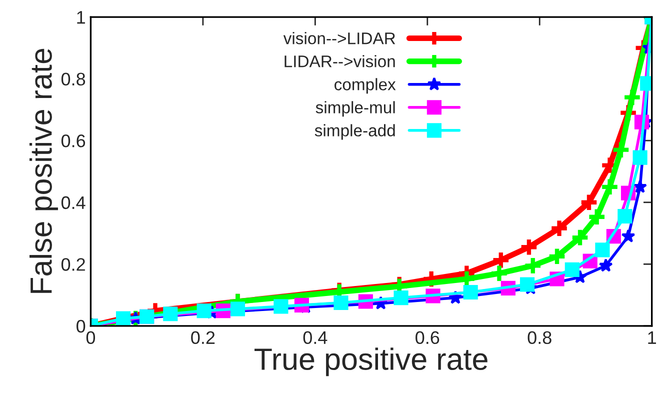 This screenshot has width=672, height=396. What do you see at coordinates (73, 264) in the screenshot?
I see `y-tick-label: 0.2` at bounding box center [73, 264].